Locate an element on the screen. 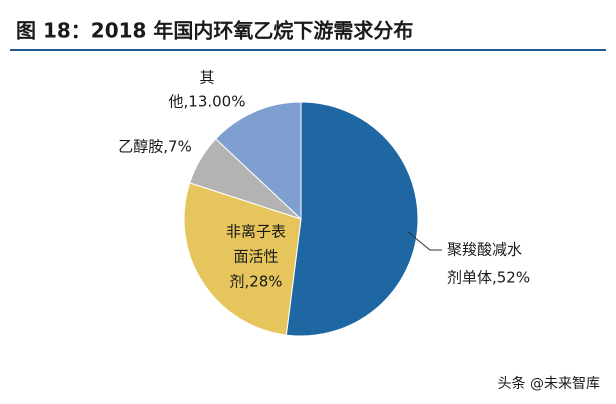 The height and width of the screenshot is (404, 616). chart-title: 图 18：2018 年国内环氧乙烷下游需求分布 is located at coordinates (214, 31).